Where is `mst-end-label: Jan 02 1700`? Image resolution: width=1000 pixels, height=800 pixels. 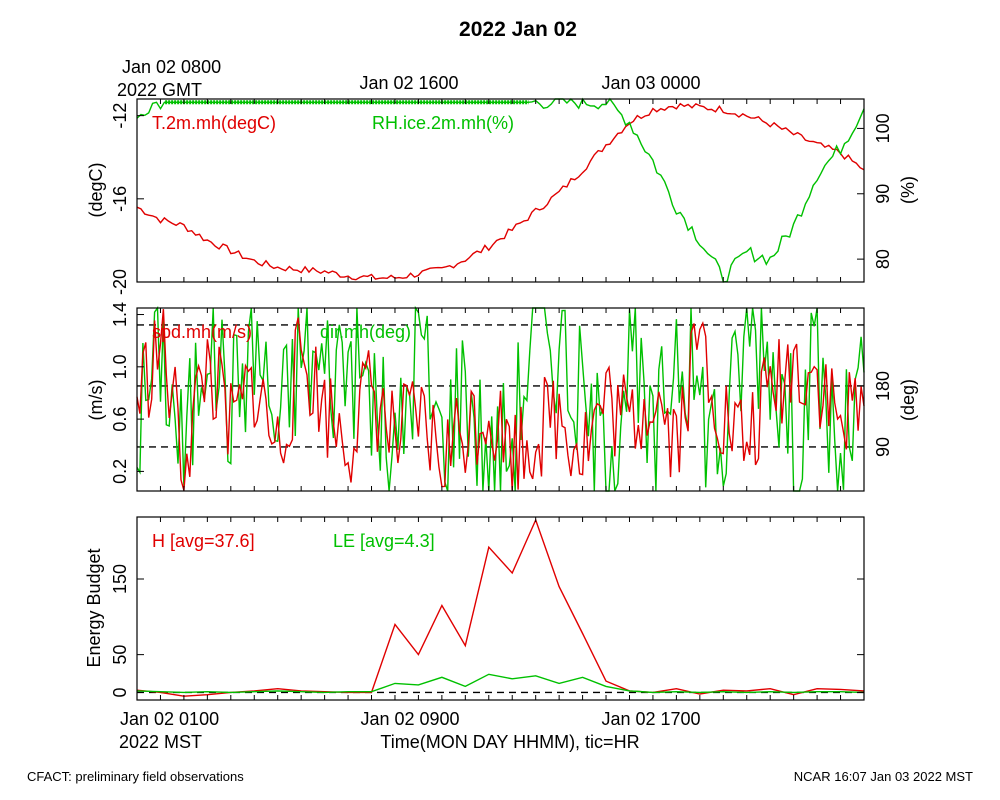
mst-end-label: Jan 02 1700 is located at coordinates (650, 719).